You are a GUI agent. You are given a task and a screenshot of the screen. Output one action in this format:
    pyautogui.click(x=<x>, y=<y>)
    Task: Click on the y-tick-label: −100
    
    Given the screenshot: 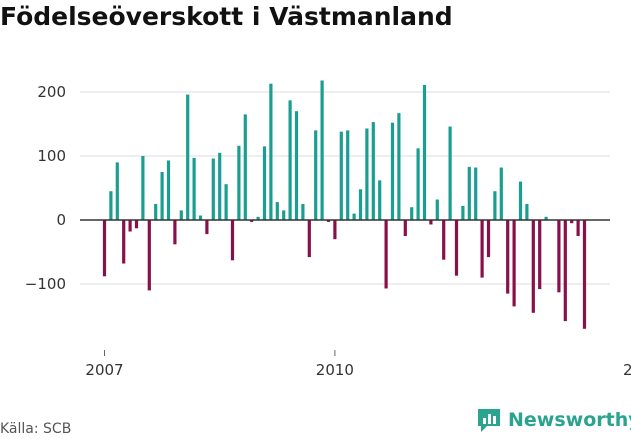 What is the action you would take?
    pyautogui.click(x=45, y=284)
    